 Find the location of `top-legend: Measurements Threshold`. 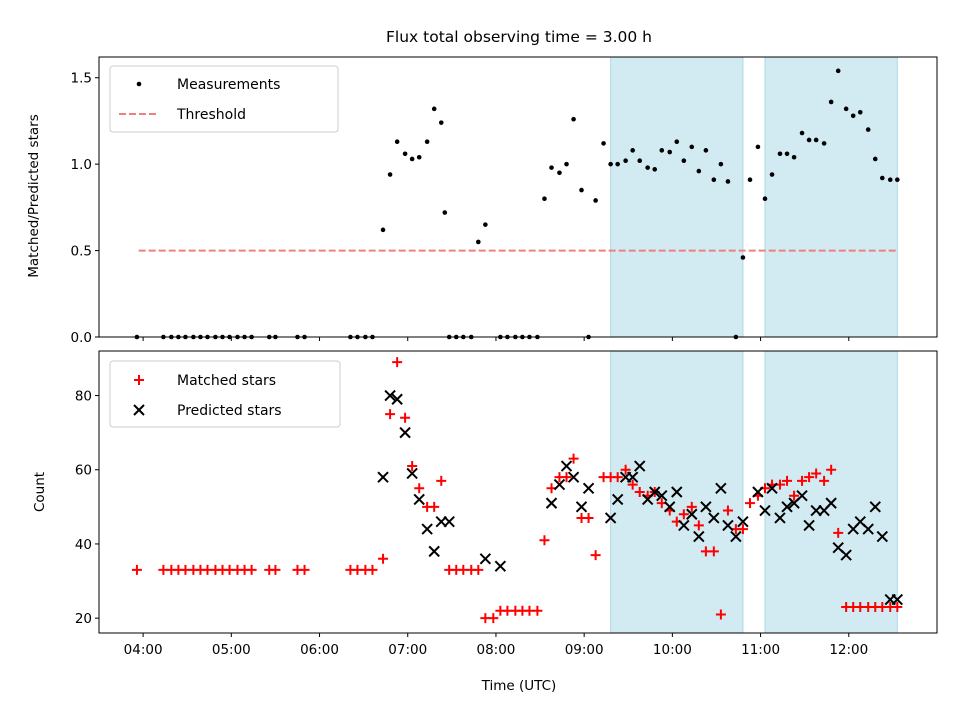

top-legend: Measurements Threshold is located at coordinates (224, 99).